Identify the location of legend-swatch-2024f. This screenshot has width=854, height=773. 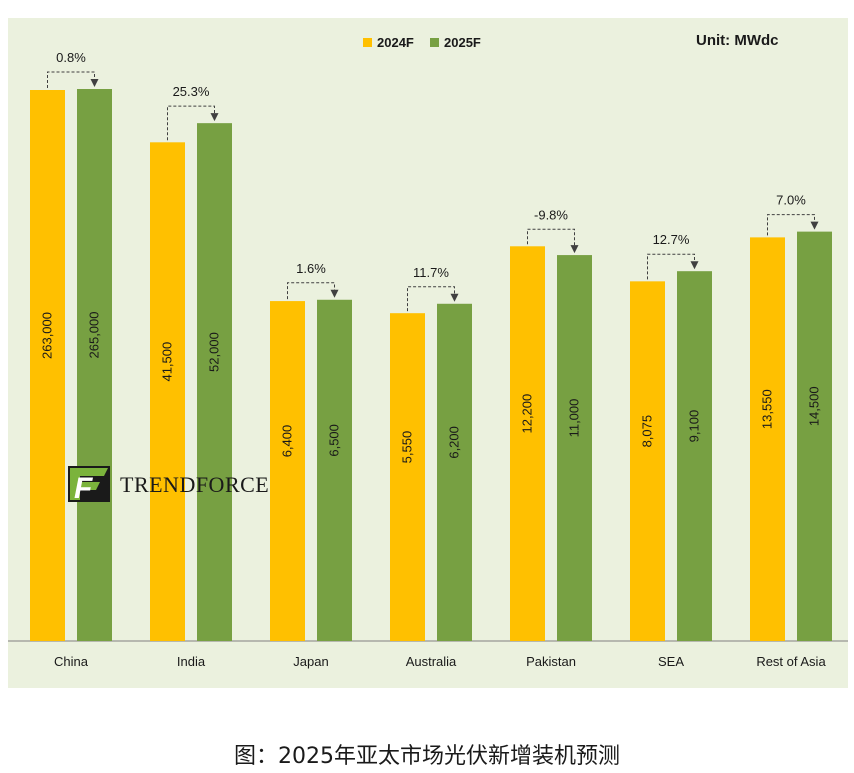
(367, 42).